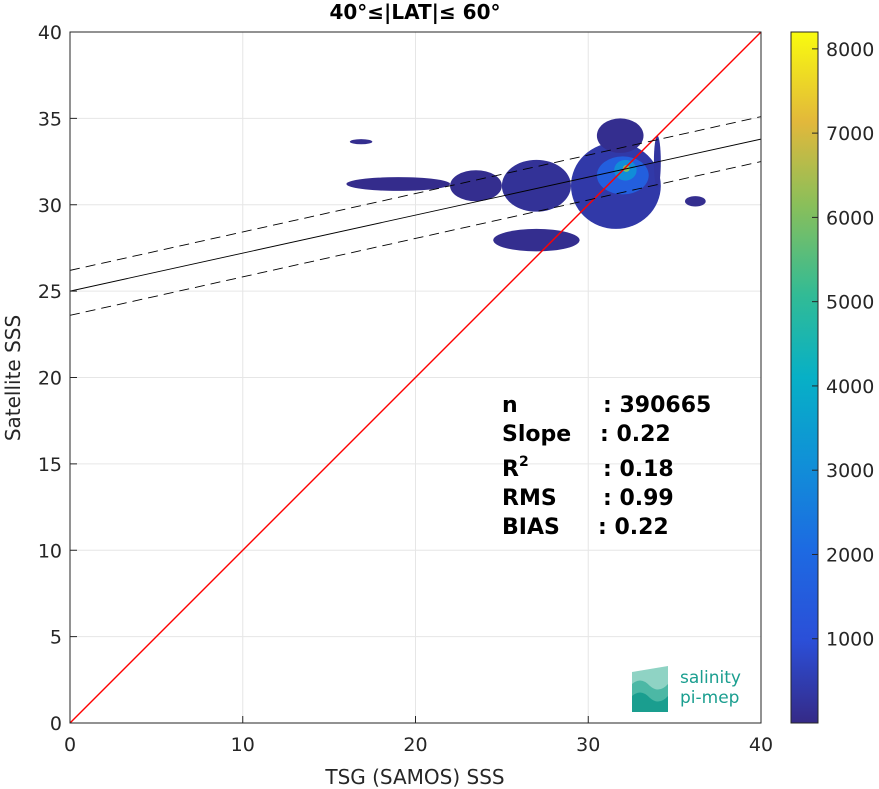 Image resolution: width=879 pixels, height=789 pixels. Describe the element at coordinates (638, 498) in the screenshot. I see `stat-value: : 0.99` at that location.